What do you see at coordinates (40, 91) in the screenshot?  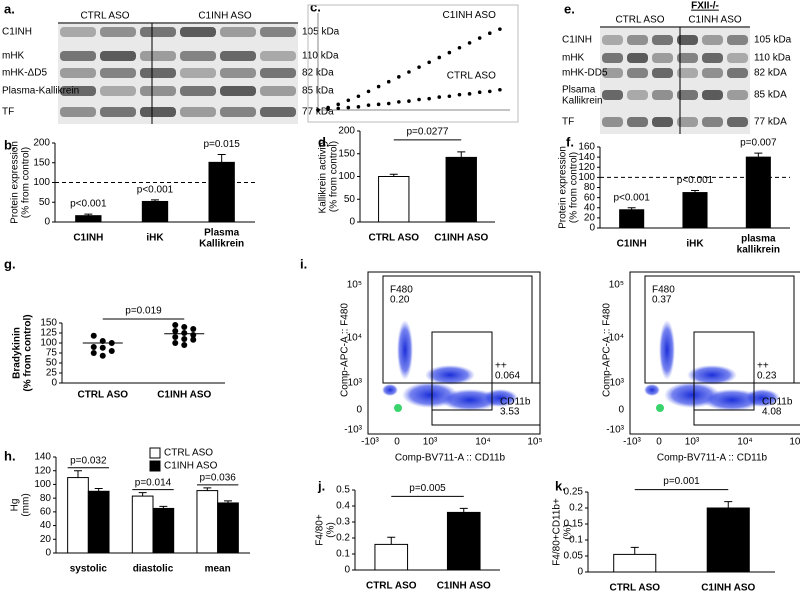 I see `blot-row-label: Plasma-Kallikrein` at bounding box center [40, 91].